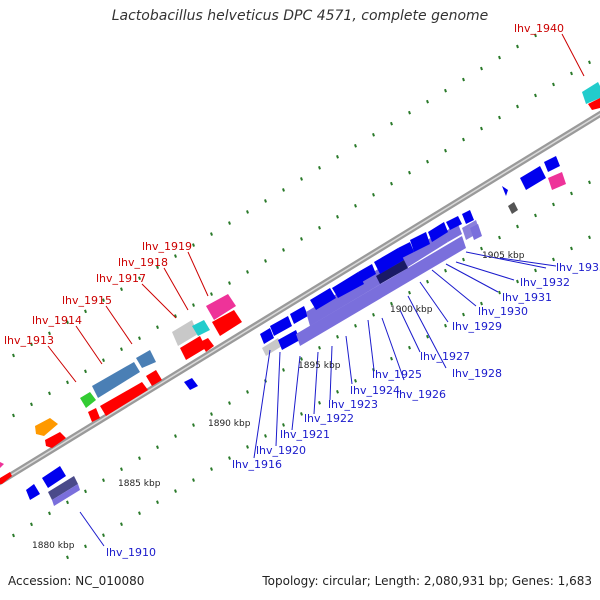 The width and height of the screenshot is (600, 600). Describe the element at coordinates (281, 450) in the screenshot. I see `gene-label-lhv-1920: lhv_1920` at that location.